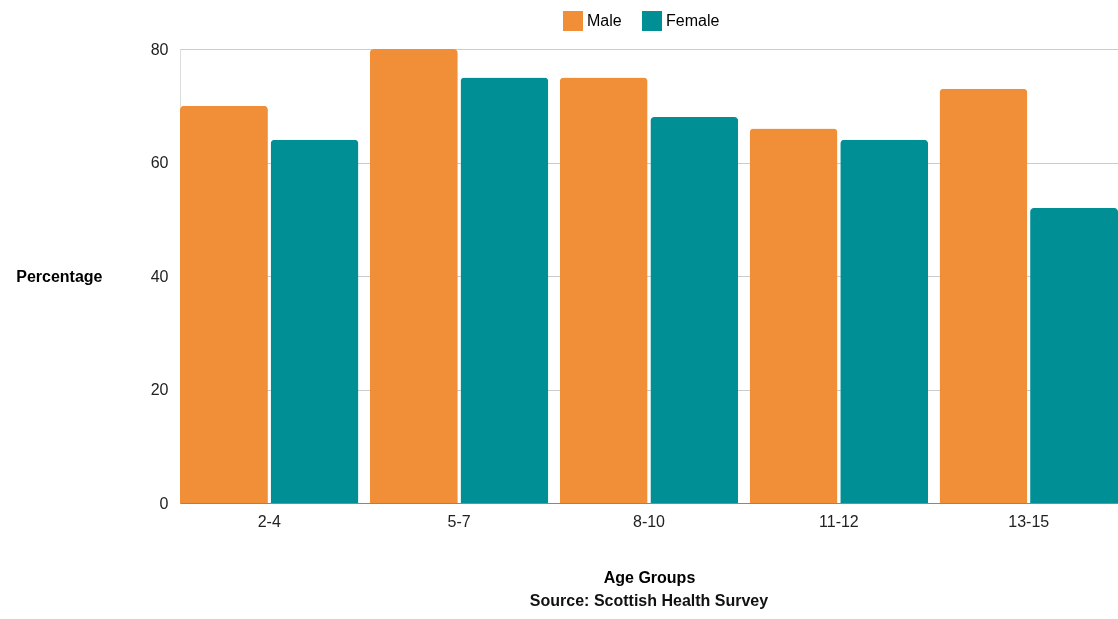 The width and height of the screenshot is (1118, 619). I want to click on y-tick-label: 40, so click(159, 276).